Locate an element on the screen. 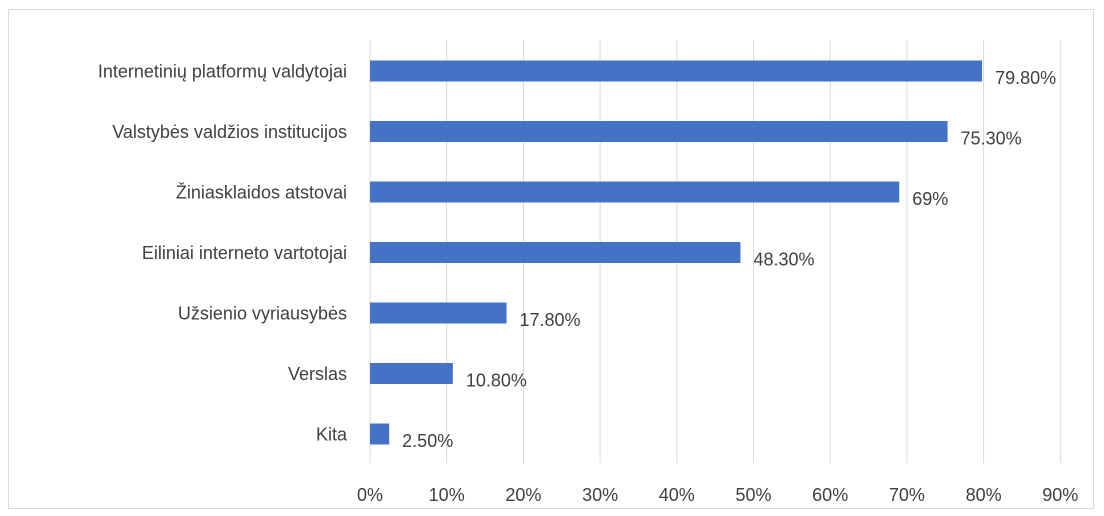 This screenshot has height=516, width=1104. data-label: 69% is located at coordinates (930, 199).